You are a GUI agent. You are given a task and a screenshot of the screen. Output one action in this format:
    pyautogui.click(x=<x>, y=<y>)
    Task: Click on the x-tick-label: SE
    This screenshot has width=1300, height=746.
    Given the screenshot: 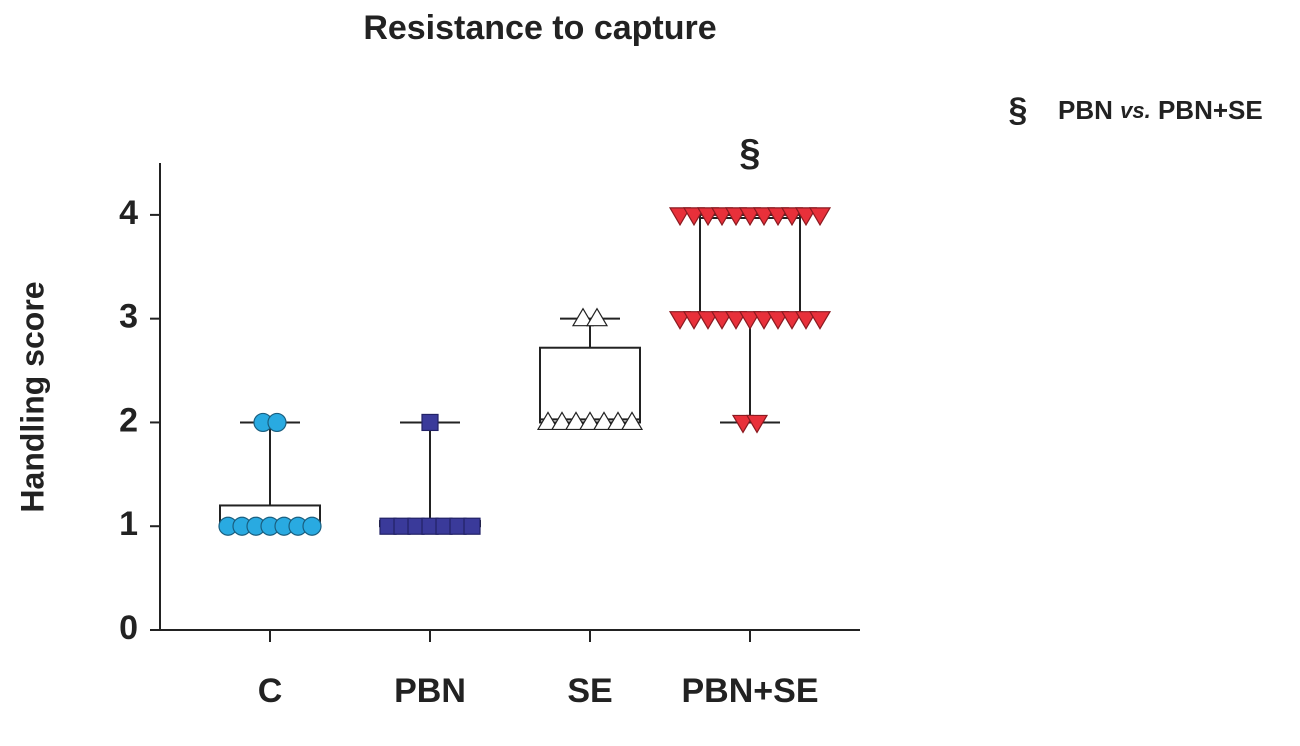 What is the action you would take?
    pyautogui.click(x=589, y=691)
    